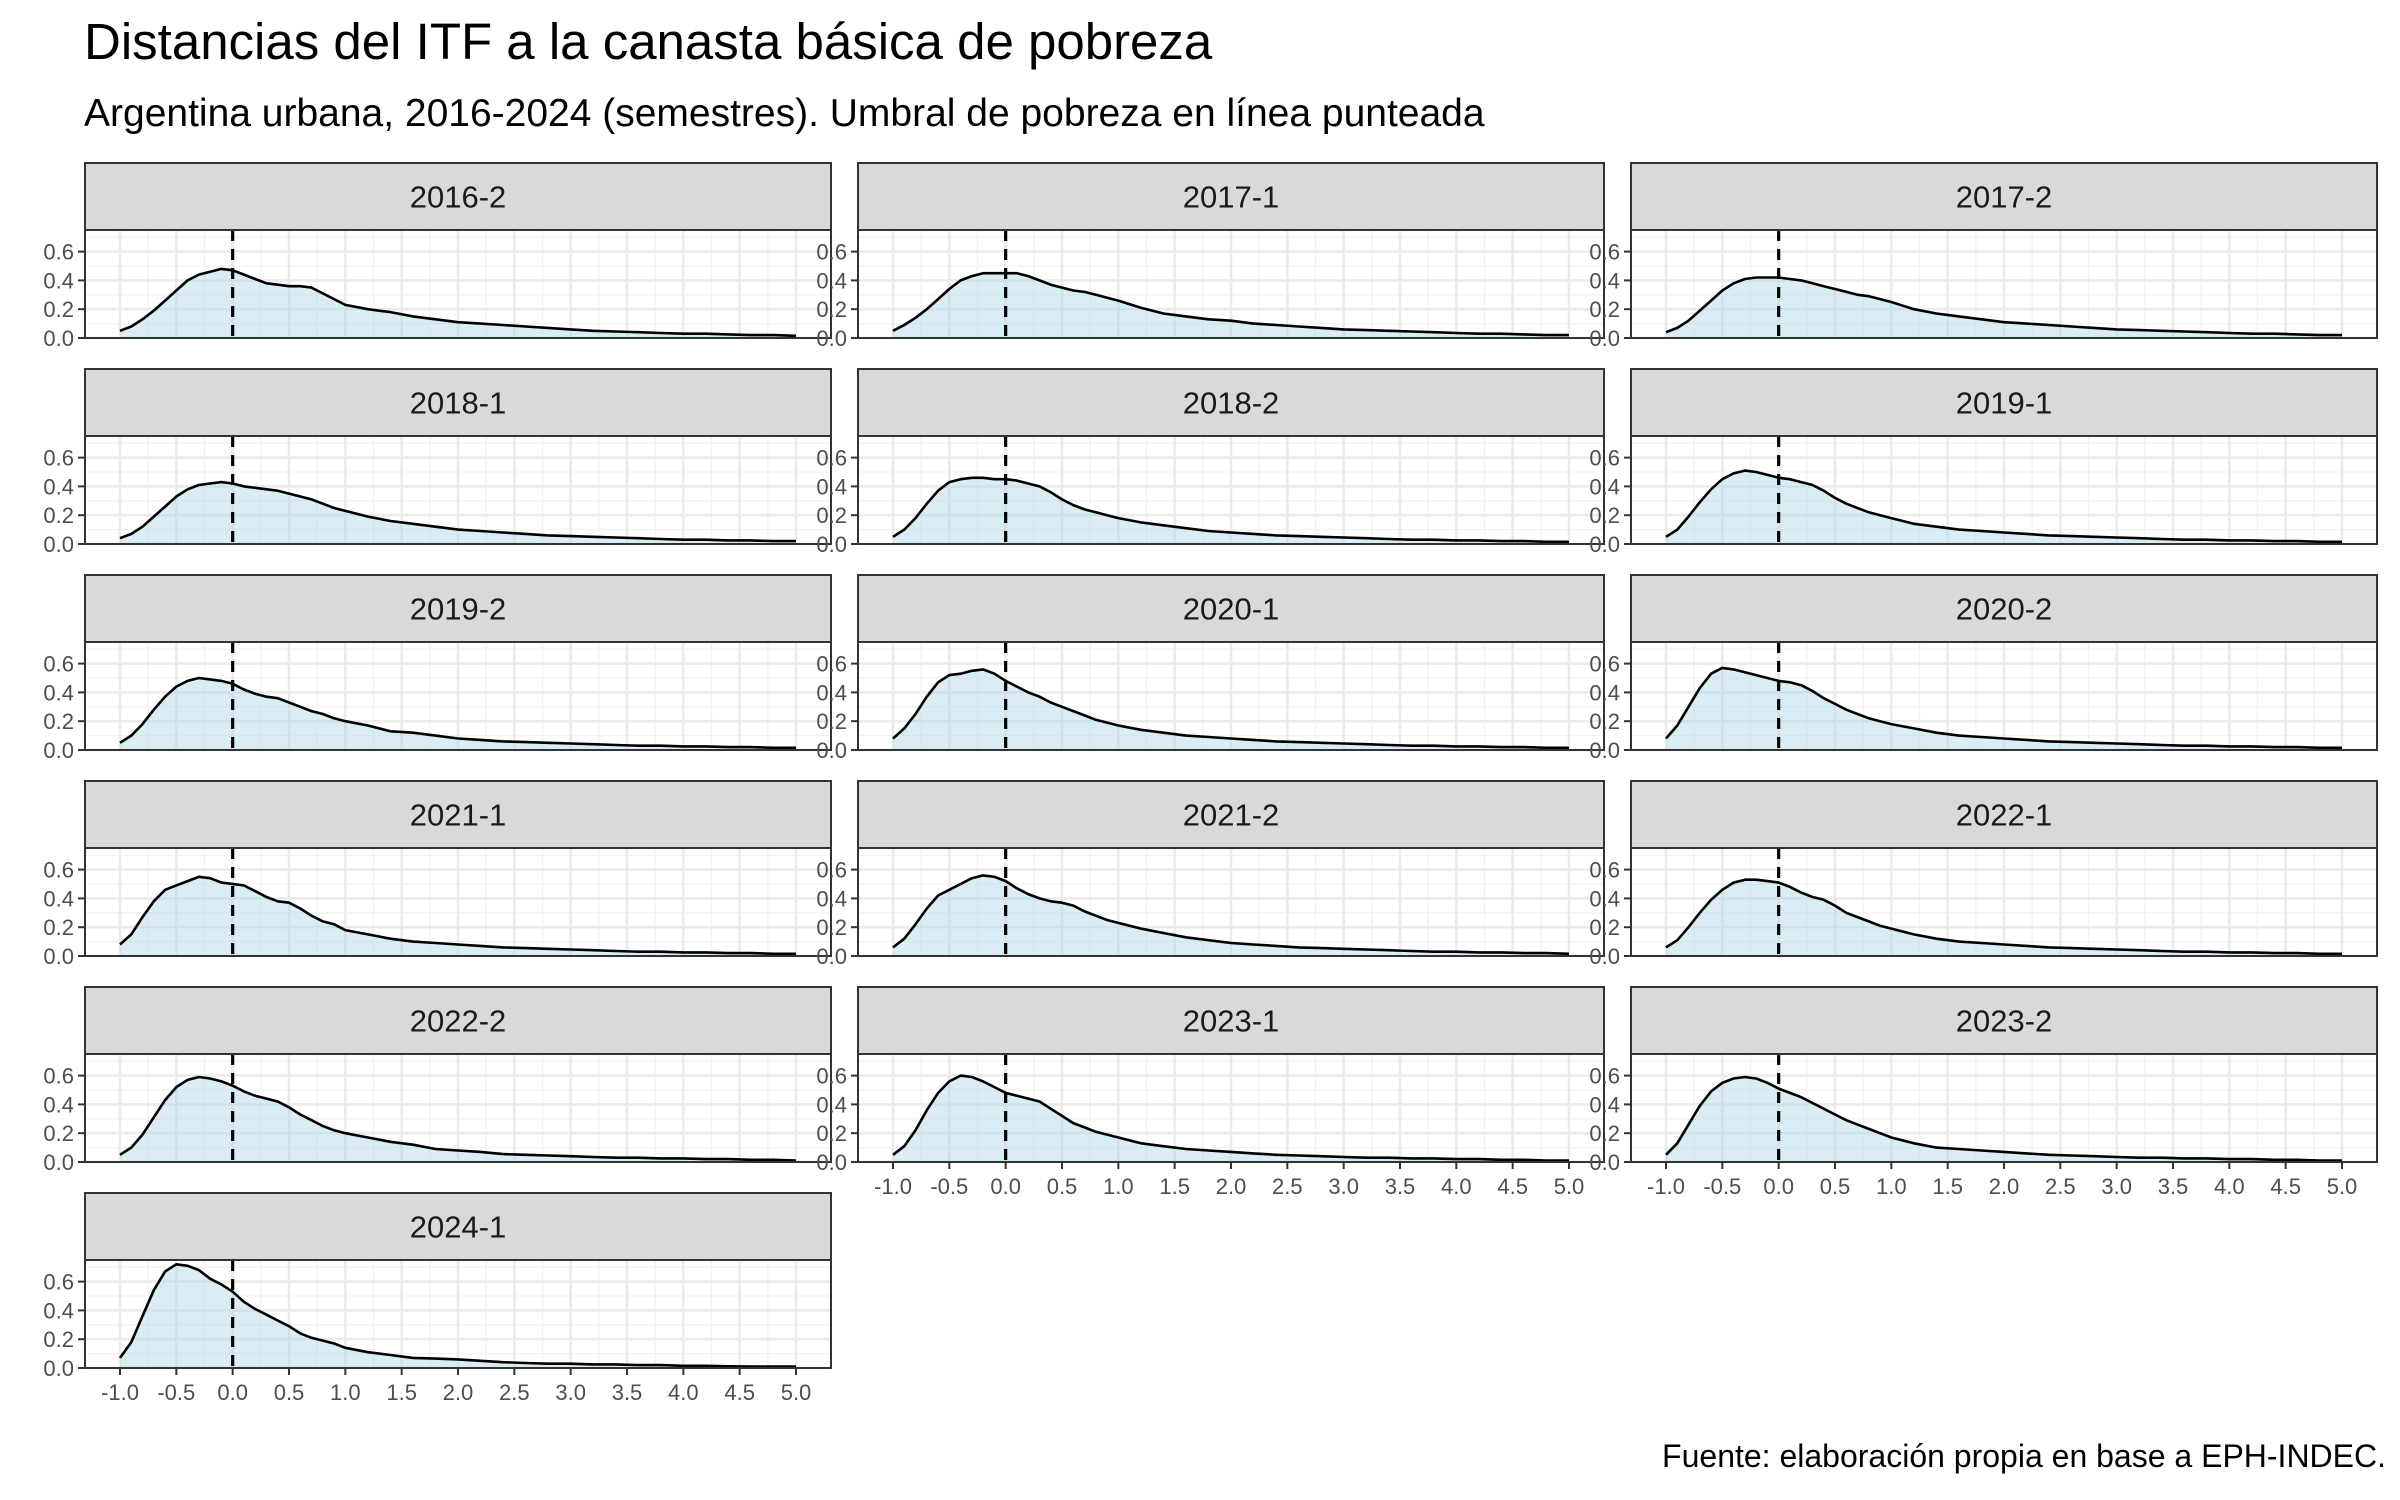  I want to click on facet-panel: 2022-1 0.0 0.2 0.4 0.6, so click(1983, 874).